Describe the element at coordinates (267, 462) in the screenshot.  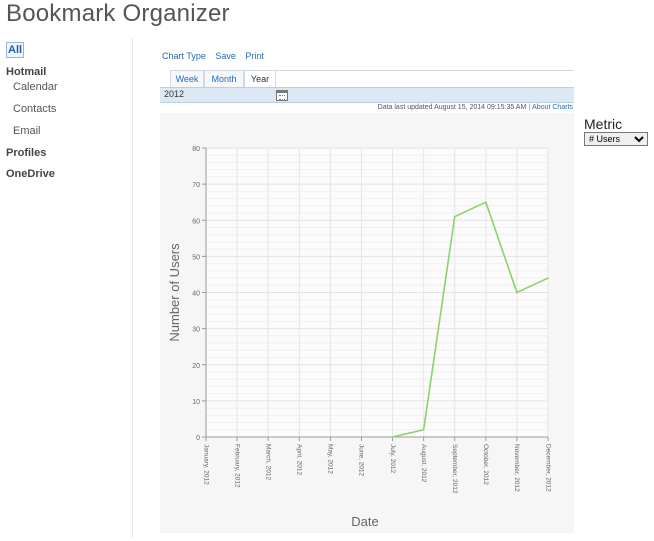
I see `x-tick-label: March, 2012` at that location.